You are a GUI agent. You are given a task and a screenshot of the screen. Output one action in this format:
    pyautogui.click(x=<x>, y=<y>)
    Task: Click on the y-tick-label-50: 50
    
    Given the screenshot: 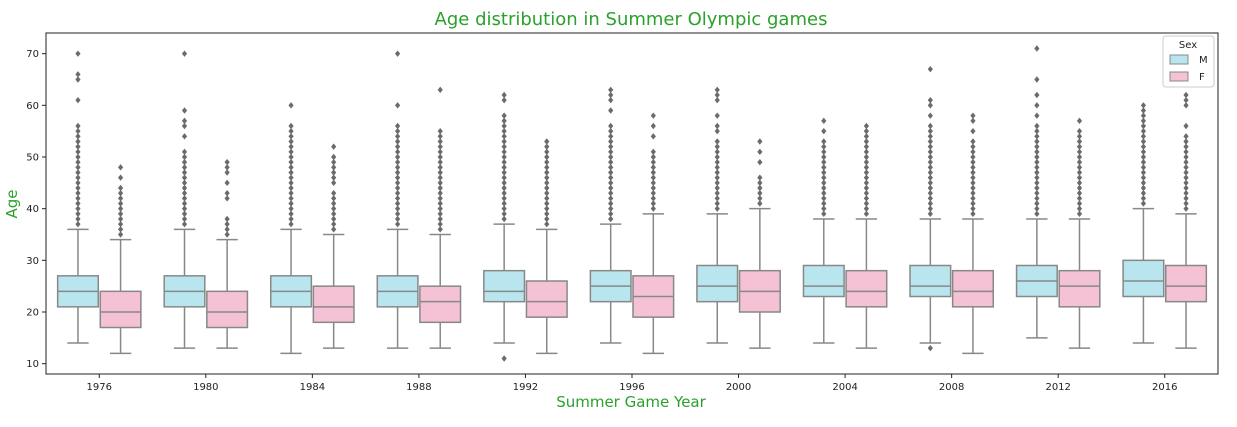 What is the action you would take?
    pyautogui.click(x=32, y=158)
    